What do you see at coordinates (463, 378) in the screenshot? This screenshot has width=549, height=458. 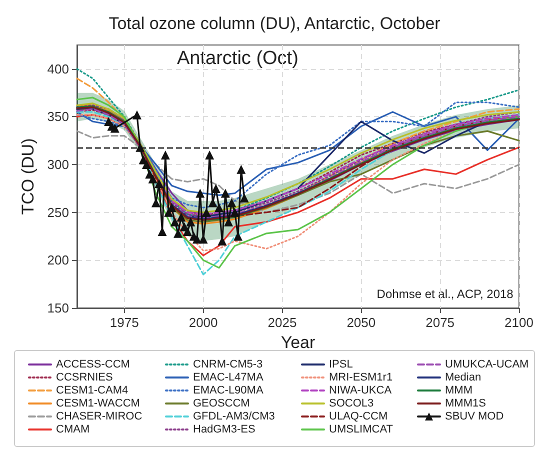 I see `legend-label: Median` at bounding box center [463, 378].